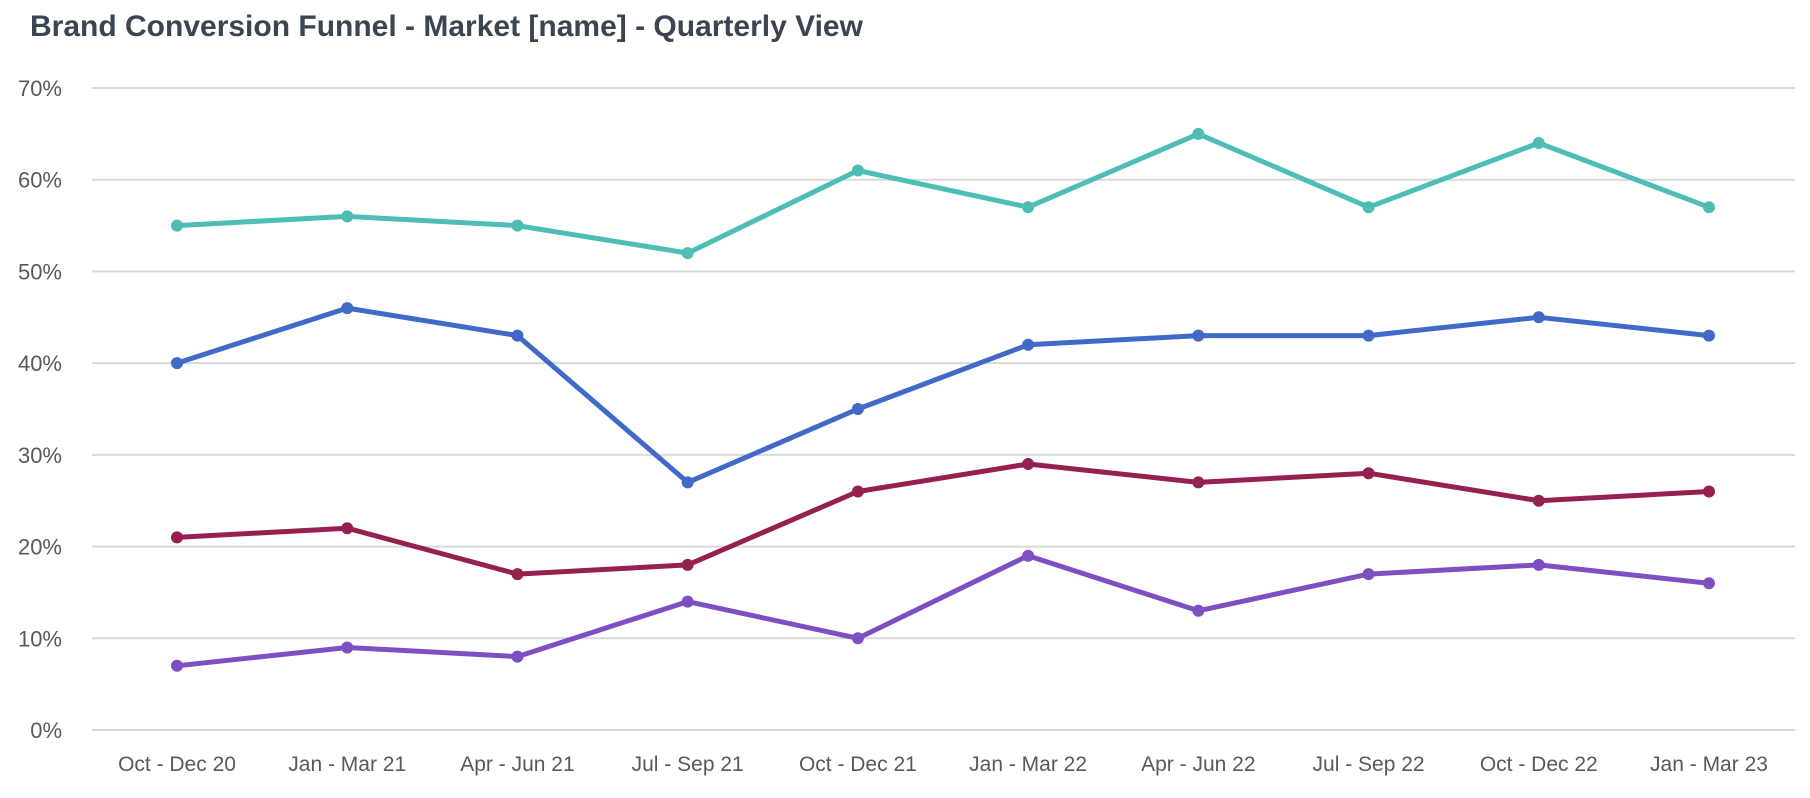 Image resolution: width=1810 pixels, height=798 pixels. Describe the element at coordinates (177, 764) in the screenshot. I see `x-tick-label: Oct - Dec 20` at that location.